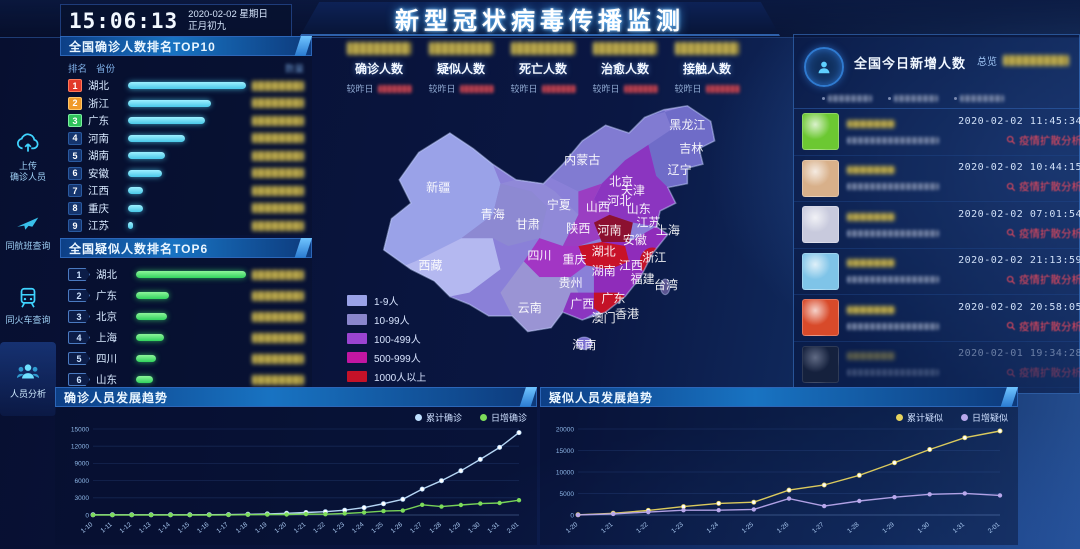 This screenshot has width=1080, height=549. Describe the element at coordinates (937, 365) in the screenshot. I see `list-item: 2020-02-01 19:34:28 疫情扩散分析` at that location.